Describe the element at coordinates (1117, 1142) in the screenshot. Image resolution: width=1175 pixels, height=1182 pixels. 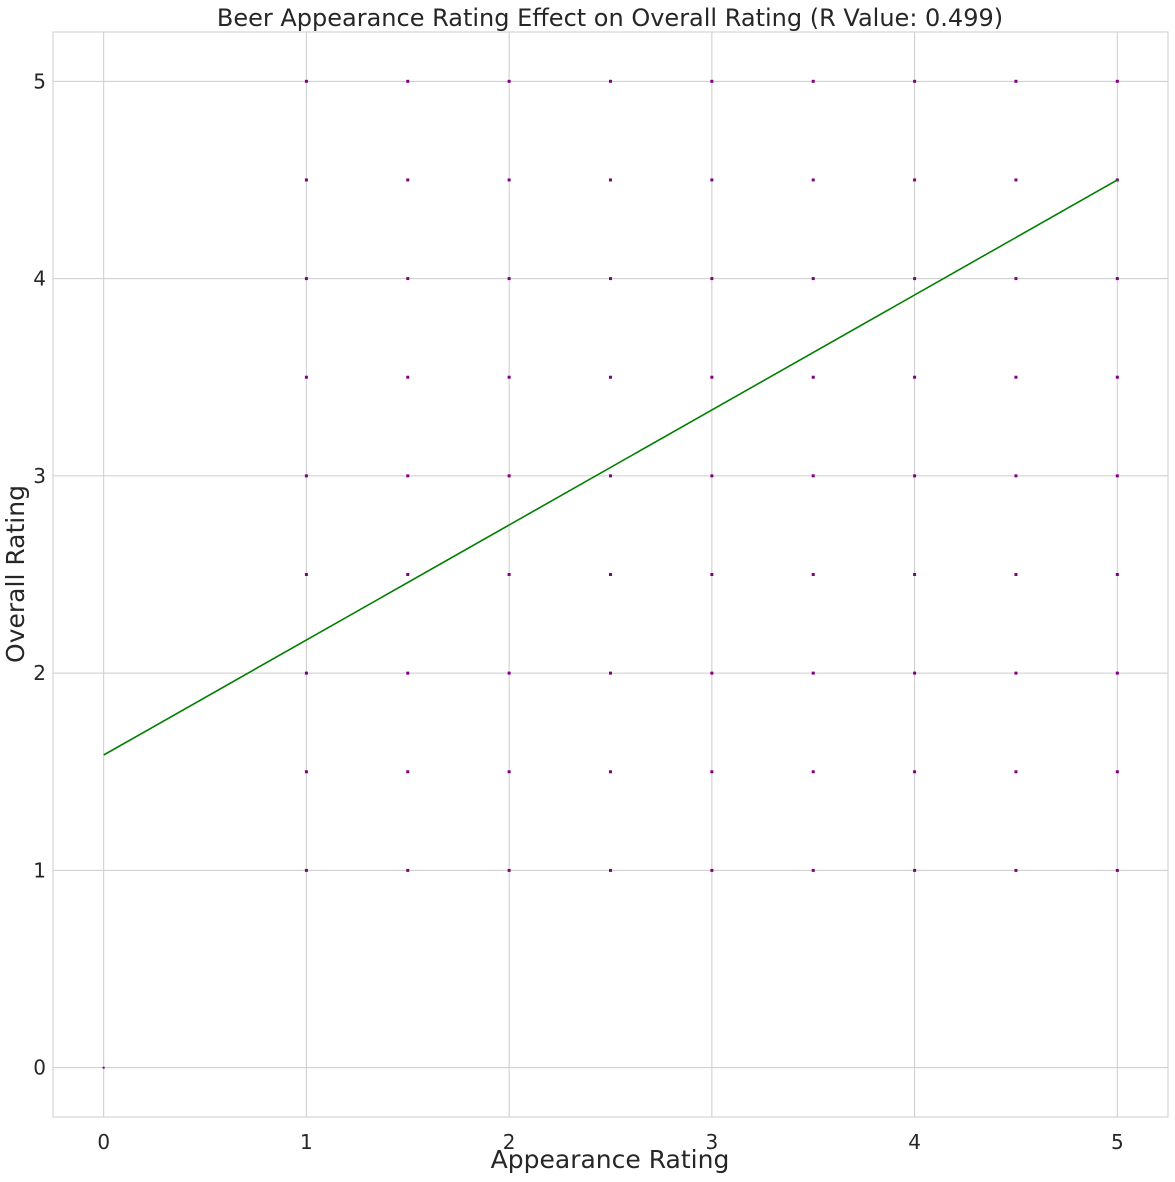
I see `x-tick-label: 5` at that location.